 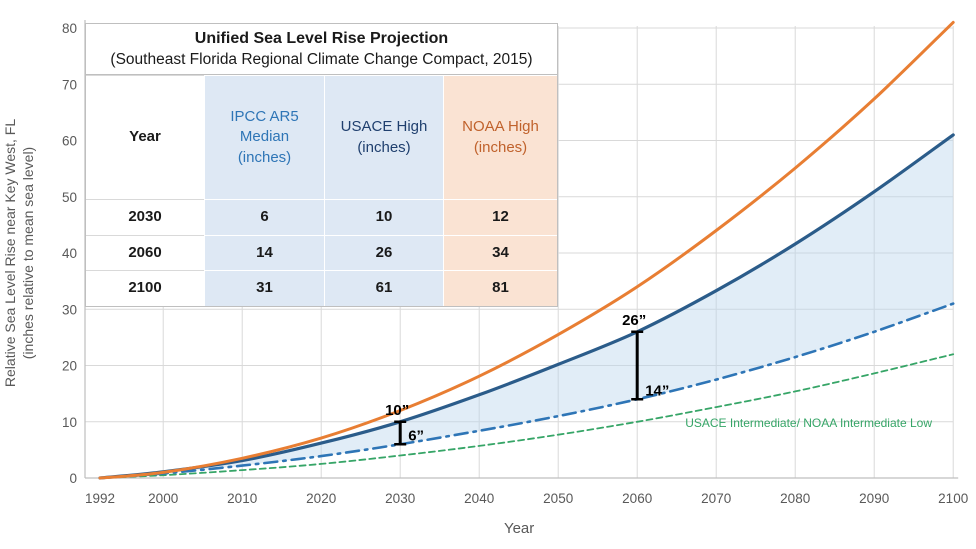 I want to click on table-cell-value: 61, so click(x=383, y=288).